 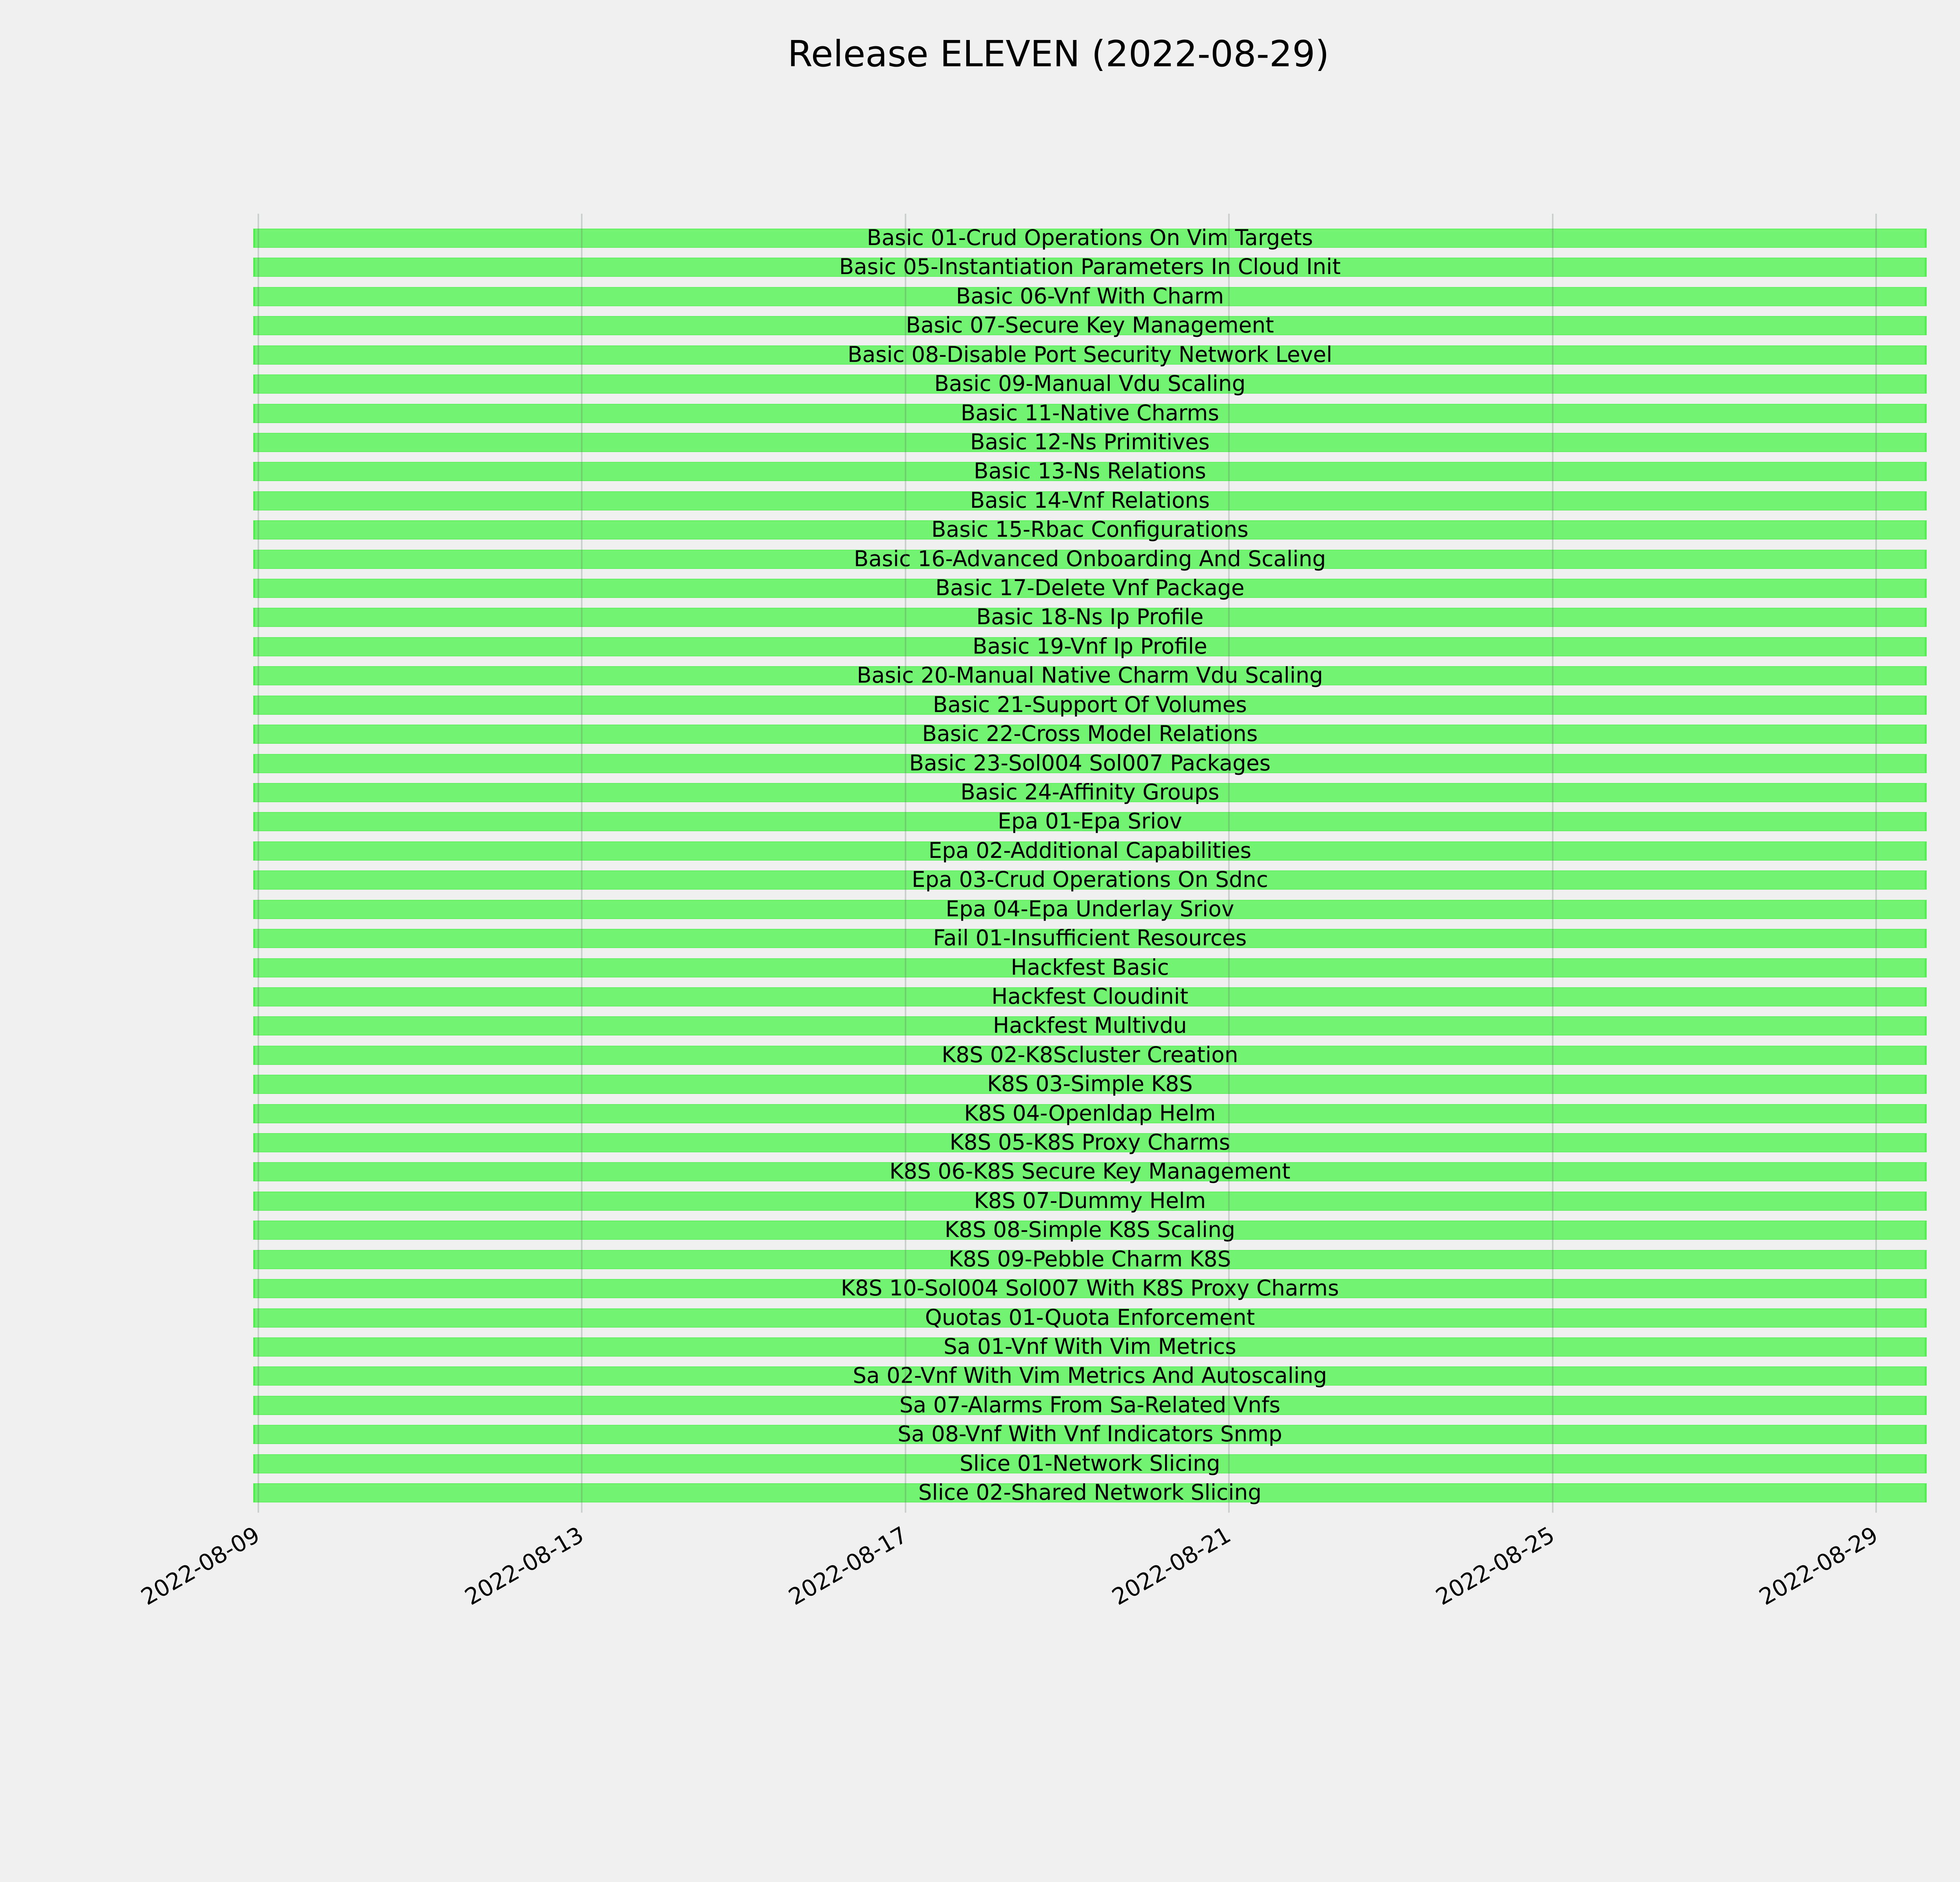 I want to click on bar-label: Sa 07-Alarms From Sa-Related Vnfs, so click(x=1090, y=1404).